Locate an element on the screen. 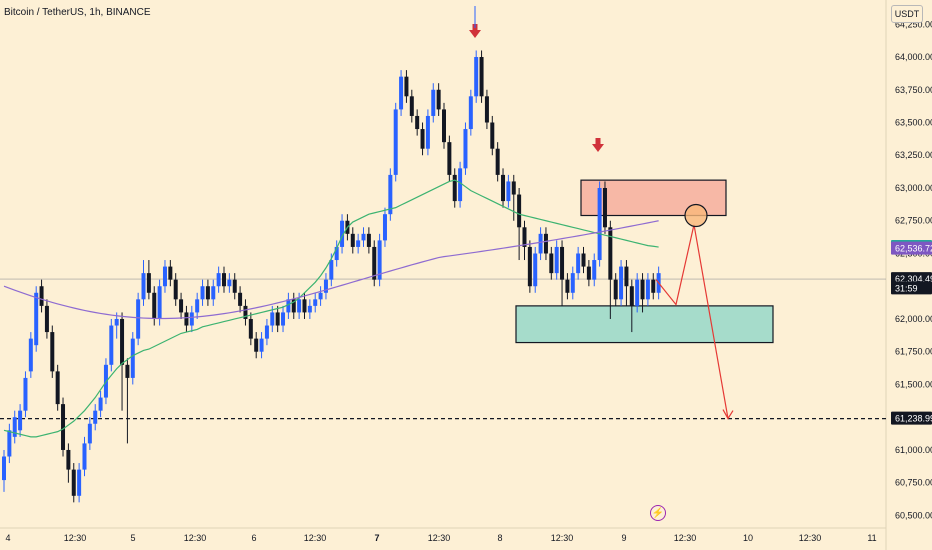 The height and width of the screenshot is (550, 932). target-circle is located at coordinates (696, 215).